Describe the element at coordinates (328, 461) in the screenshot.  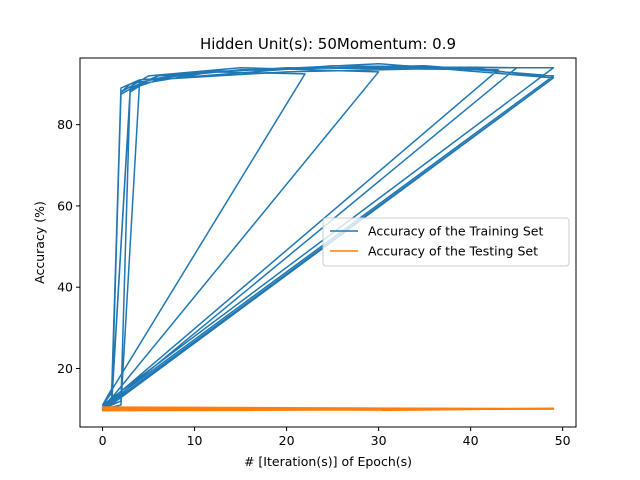
I see `x-axis-label: # [Iteration(s)] of Epoch(s)` at that location.